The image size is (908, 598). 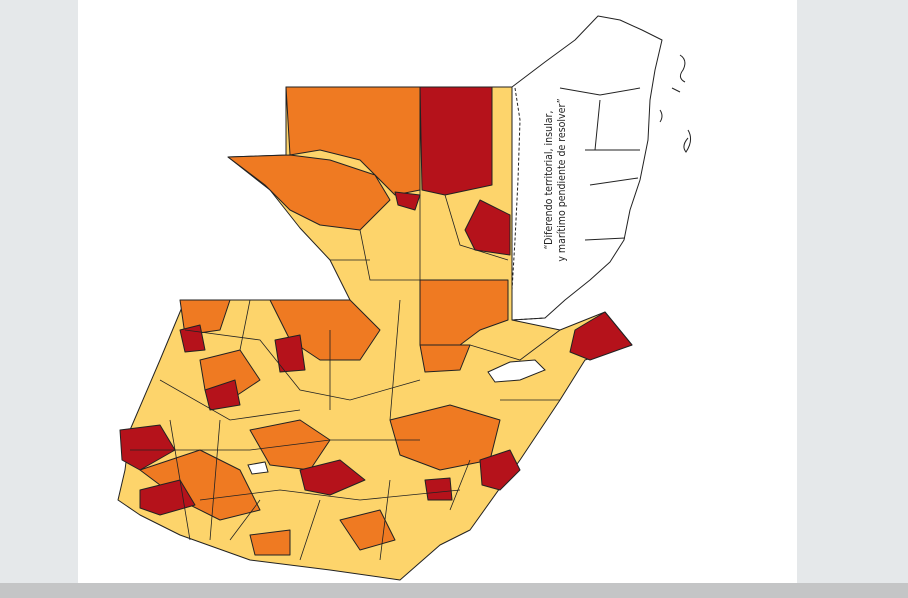 What do you see at coordinates (549, 180) in the screenshot?
I see `annotation-line: “Diferendo territorial, insular,` at bounding box center [549, 180].